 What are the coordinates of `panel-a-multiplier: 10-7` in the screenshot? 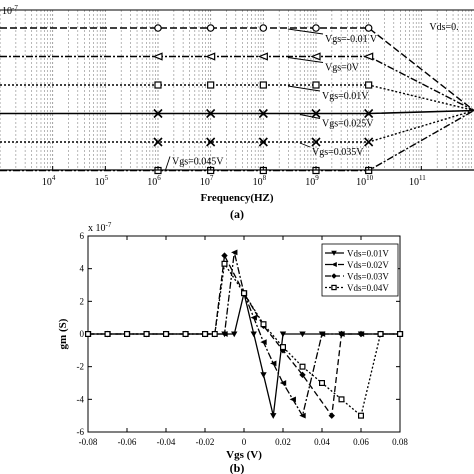 It's located at (10, 10).